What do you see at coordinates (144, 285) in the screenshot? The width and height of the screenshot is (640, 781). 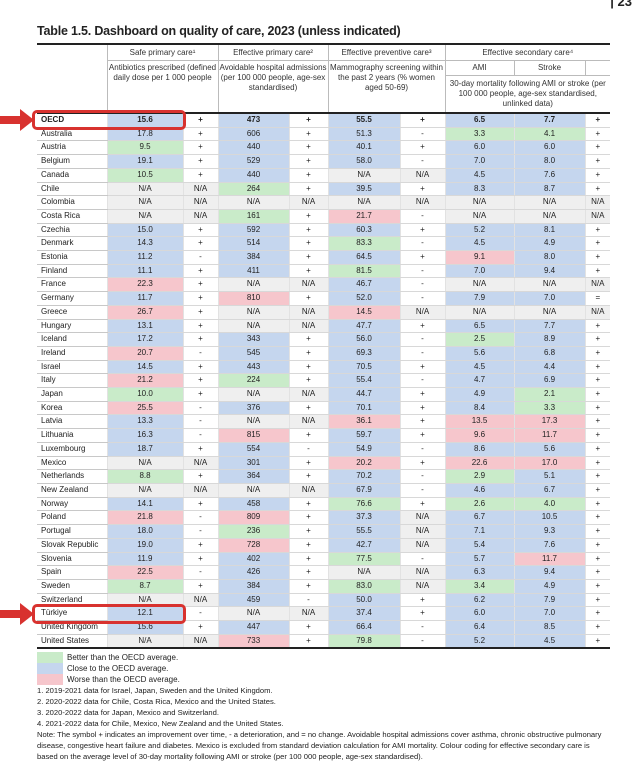 I see `antibiotics-cell: 22.3` at bounding box center [144, 285].